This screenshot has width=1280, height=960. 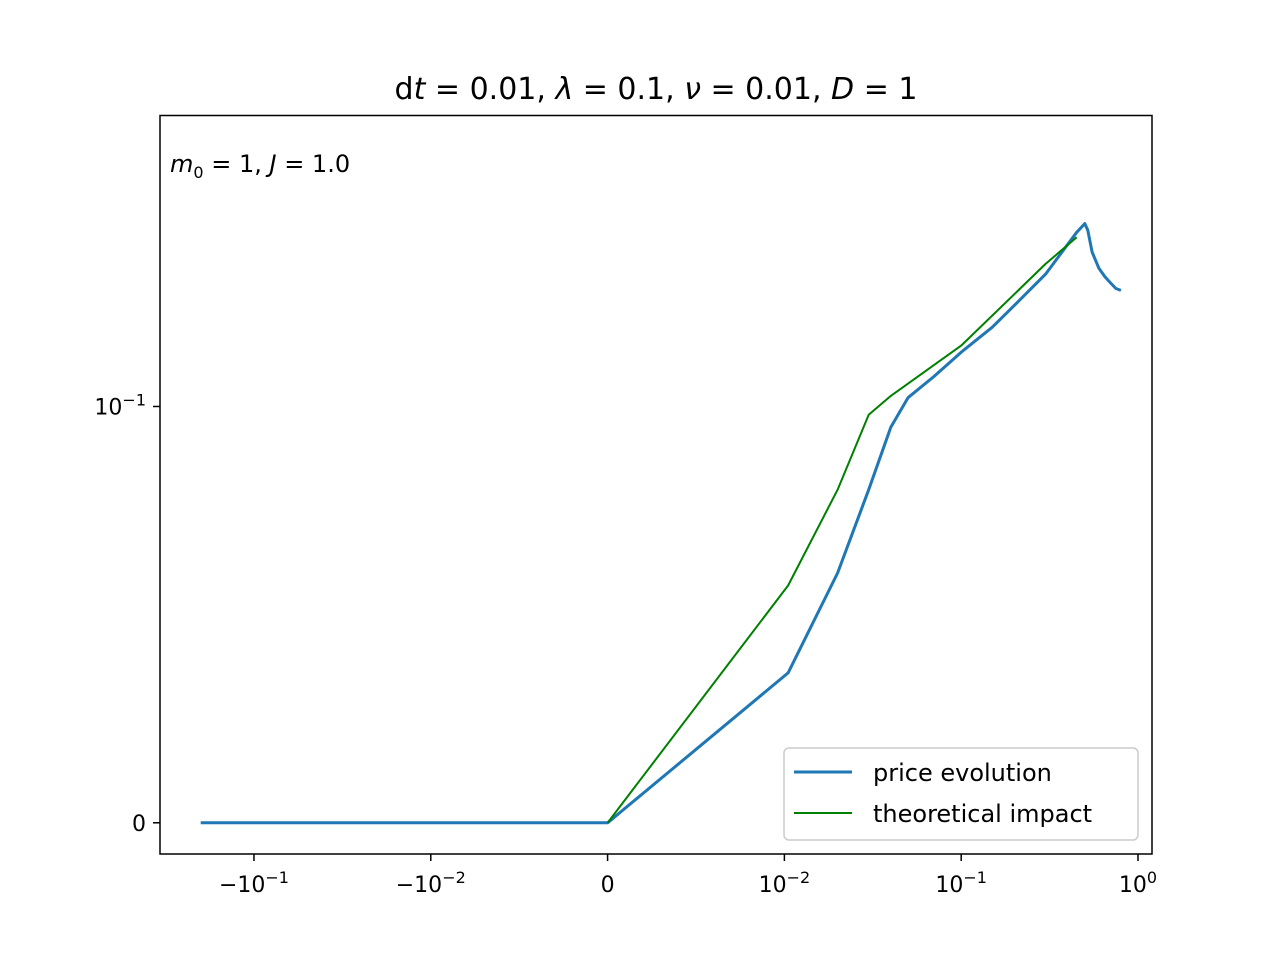 I want to click on legend-label-price-evolution: price evolution, so click(x=962, y=773).